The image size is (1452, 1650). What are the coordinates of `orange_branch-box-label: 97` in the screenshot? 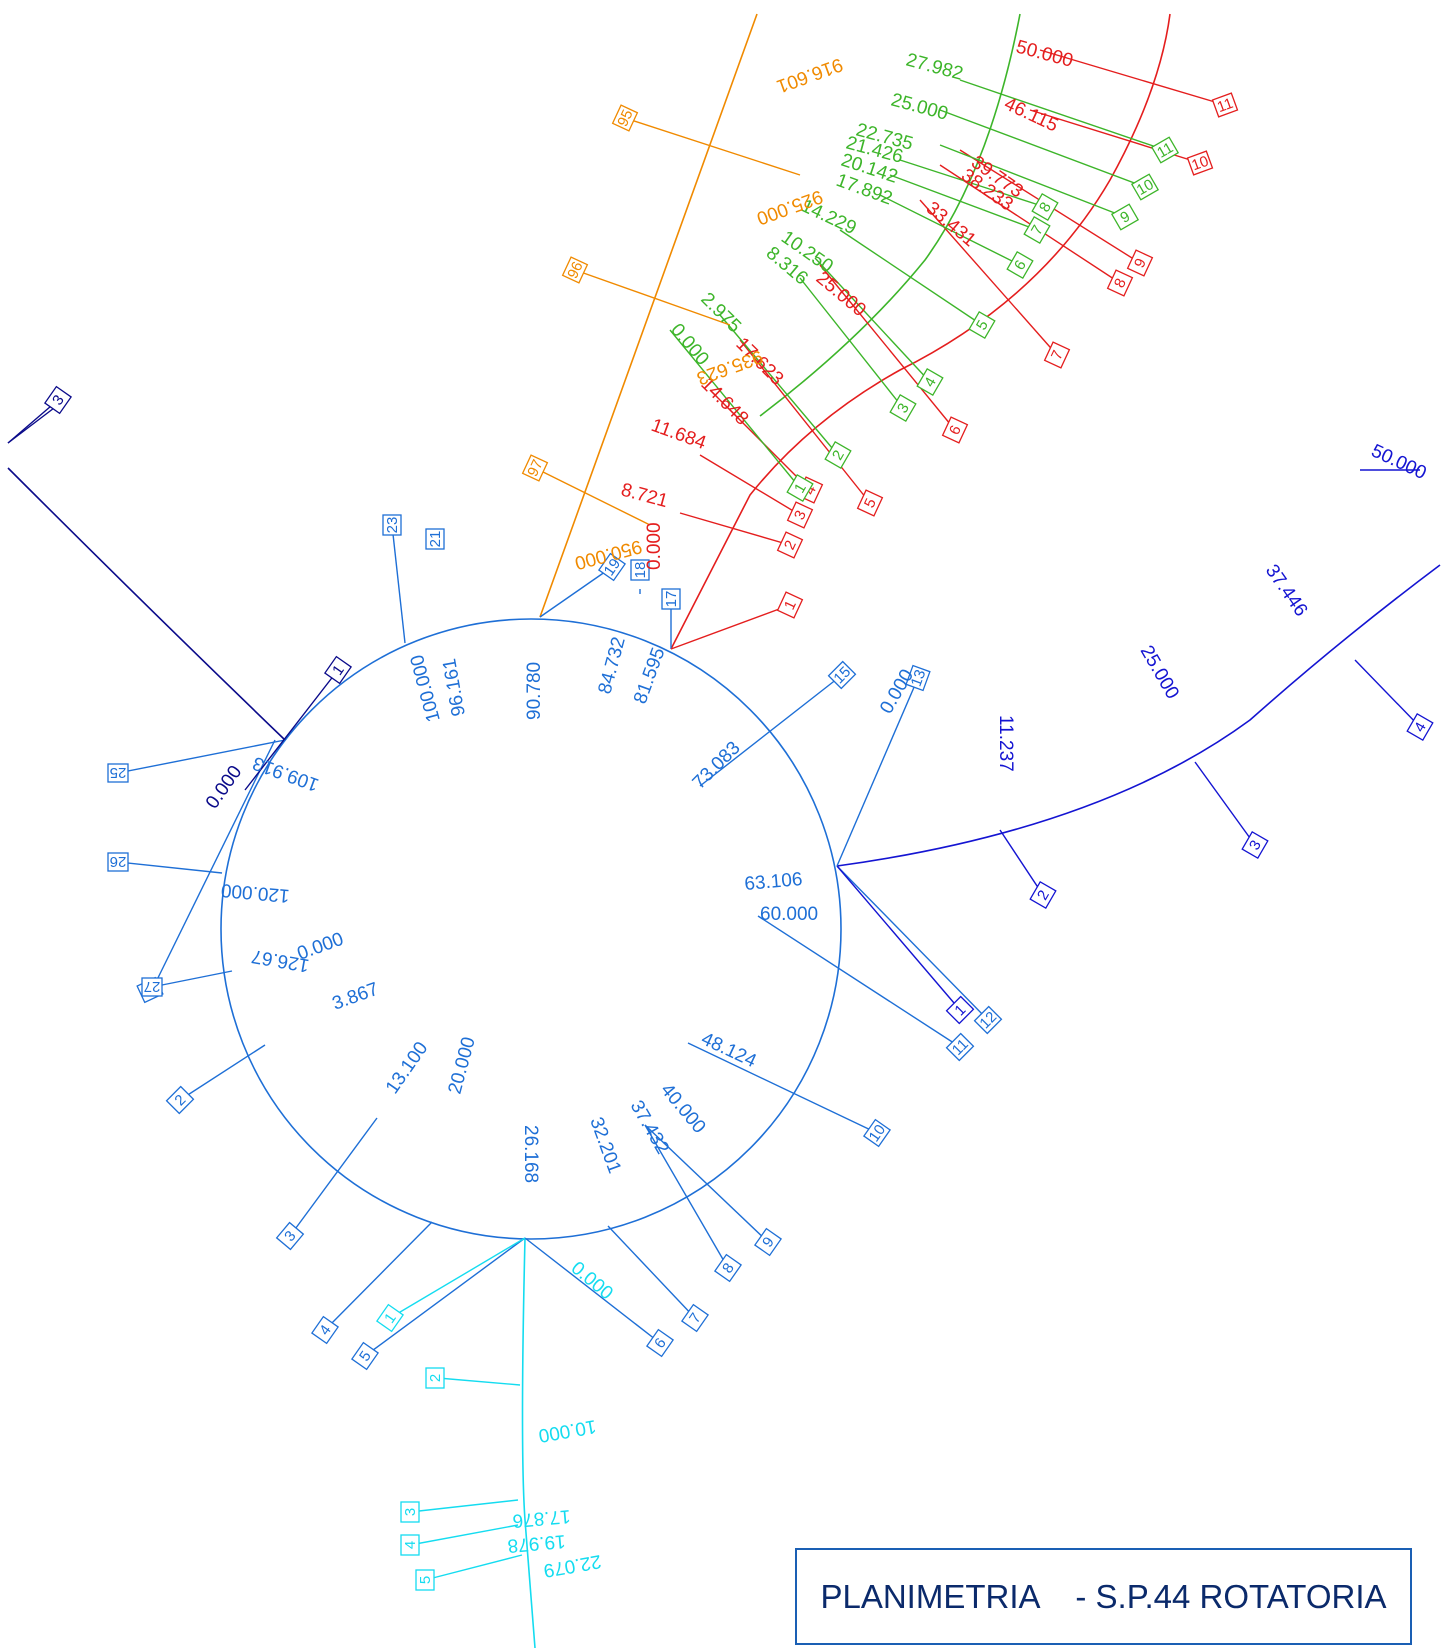 It's located at (535, 468).